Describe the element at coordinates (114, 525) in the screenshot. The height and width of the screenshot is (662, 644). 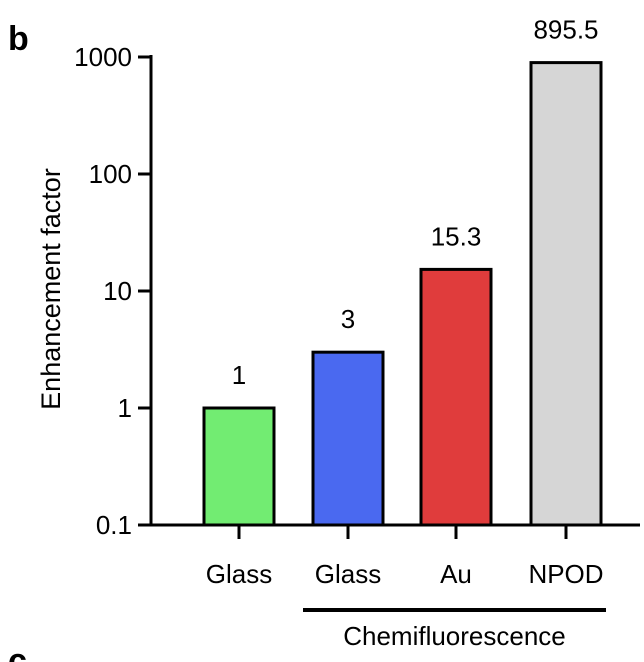
I see `y-tick-label: 0.1` at that location.